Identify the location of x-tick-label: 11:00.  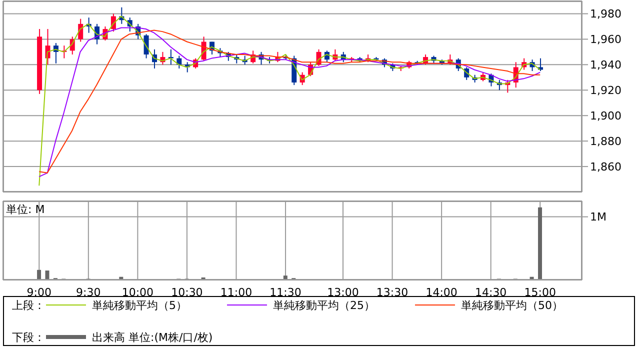
(236, 292).